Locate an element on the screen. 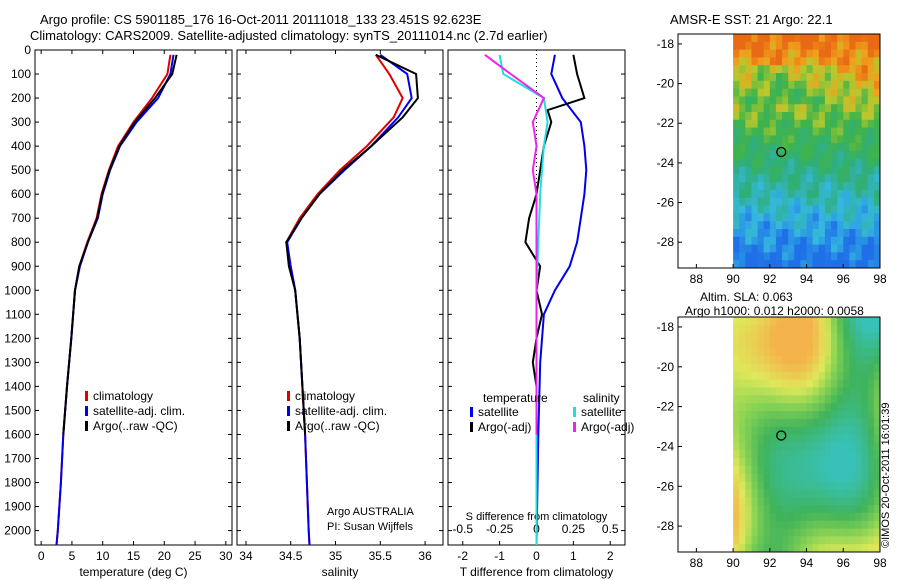 This screenshot has width=900, height=580. legend-title: temperature is located at coordinates (515, 398).